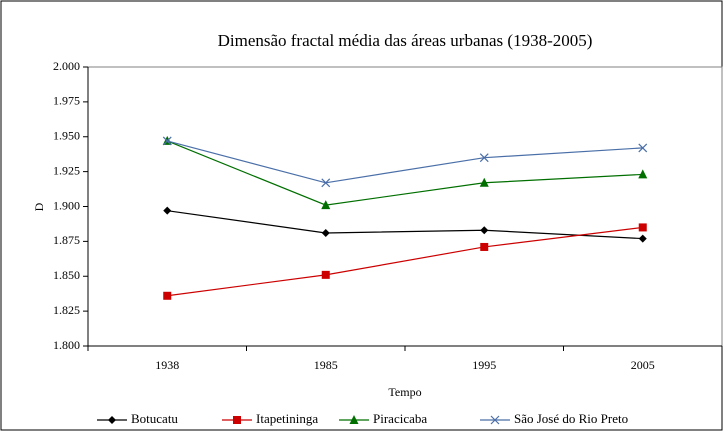 This screenshot has width=724, height=432. I want to click on x-tick-label: 1938, so click(167, 365).